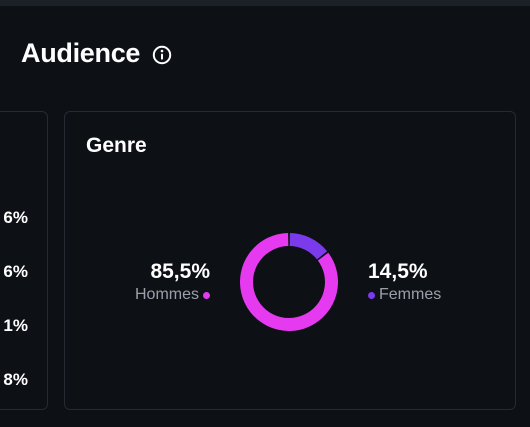 Image resolution: width=530 pixels, height=427 pixels. I want to click on section-title: Audience, so click(81, 53).